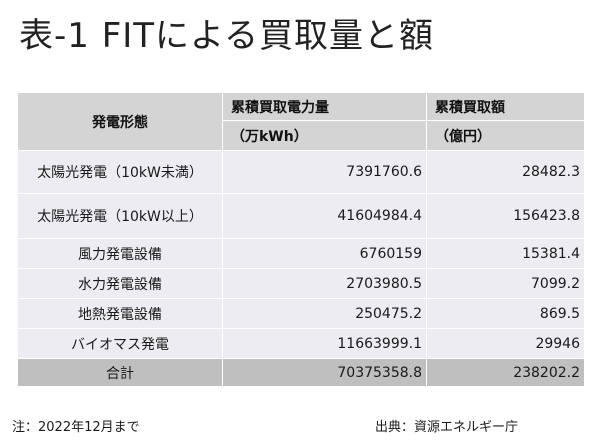 This screenshot has height=442, width=600. Describe the element at coordinates (505, 106) in the screenshot. I see `header-cumulative-amount: 累積買取額` at that location.